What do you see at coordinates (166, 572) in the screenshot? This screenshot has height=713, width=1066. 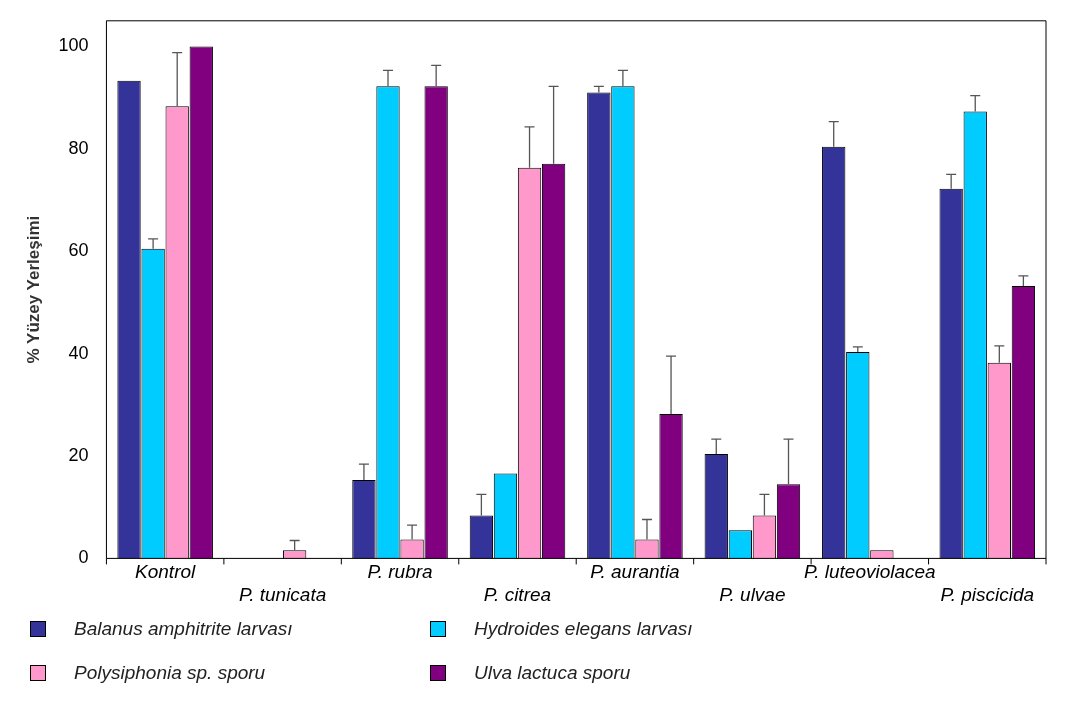 I see `x-tick-label: Kontrol` at bounding box center [166, 572].